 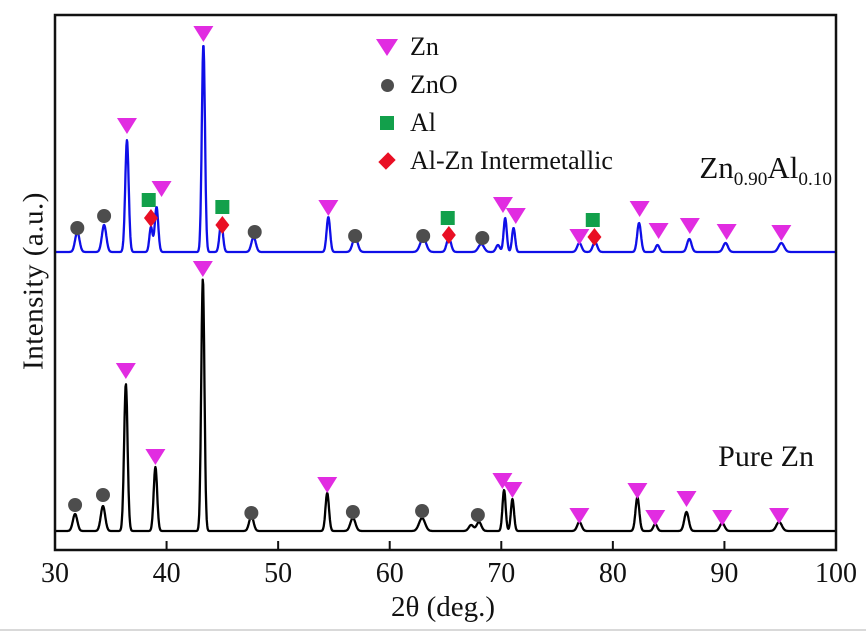 I want to click on legend-label: Al, so click(x=423, y=122).